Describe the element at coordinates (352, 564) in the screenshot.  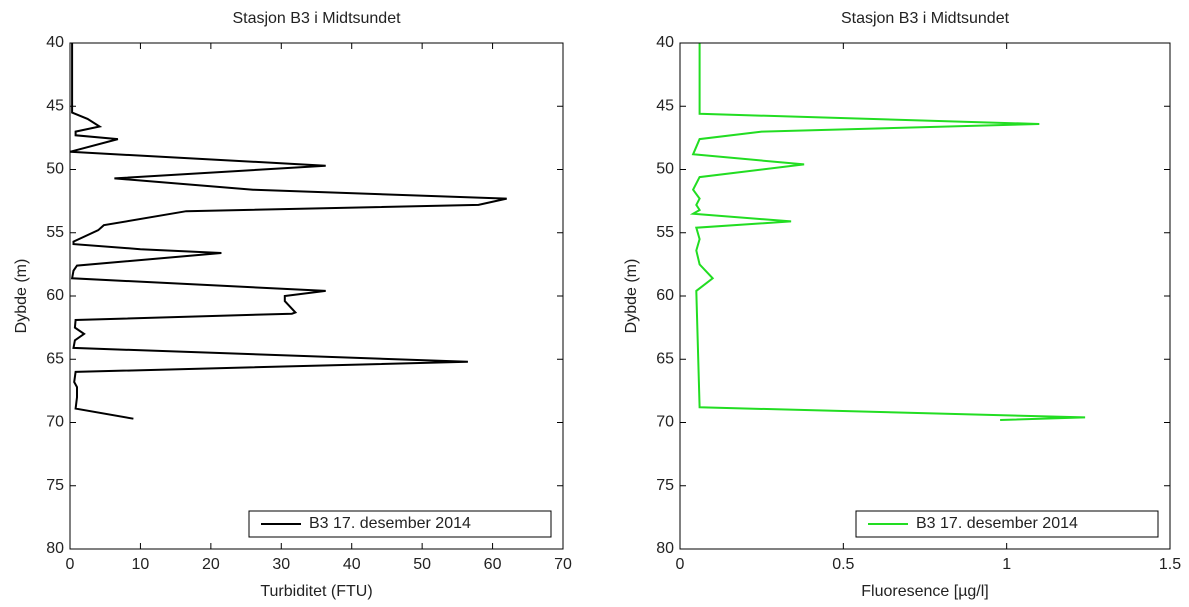
I see `x-tick-label: 40` at that location.